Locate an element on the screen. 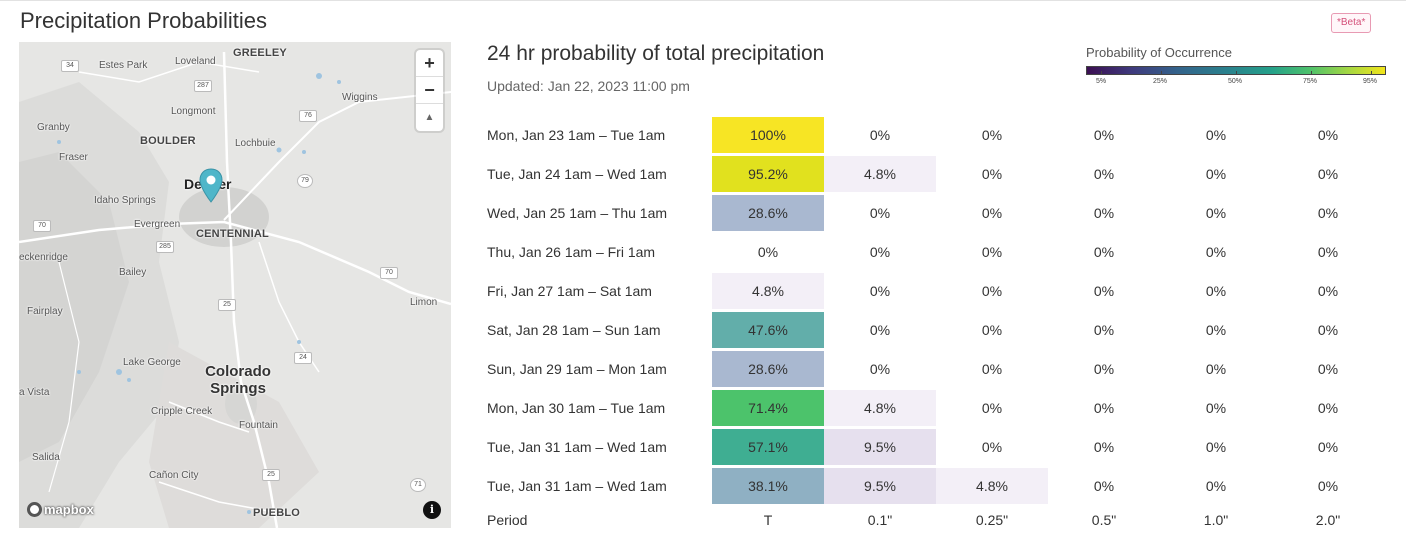 Image resolution: width=1406 pixels, height=550 pixels. highway-shield-71: 71 is located at coordinates (418, 485).